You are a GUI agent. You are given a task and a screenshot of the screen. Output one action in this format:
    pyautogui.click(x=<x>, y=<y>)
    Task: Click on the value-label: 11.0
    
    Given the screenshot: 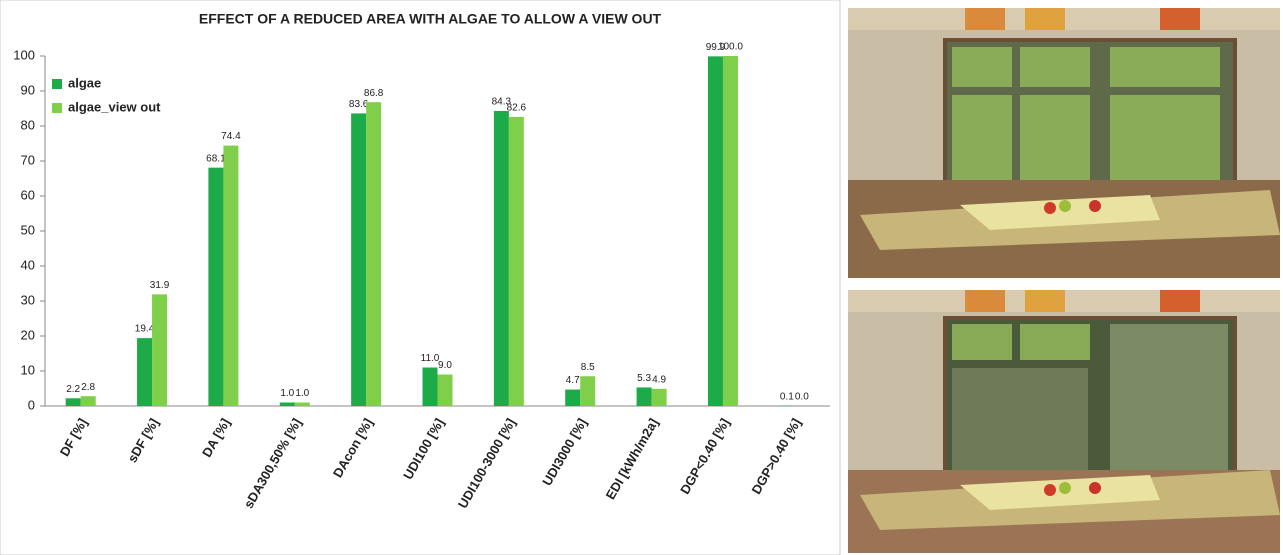 What is the action you would take?
    pyautogui.click(x=430, y=358)
    